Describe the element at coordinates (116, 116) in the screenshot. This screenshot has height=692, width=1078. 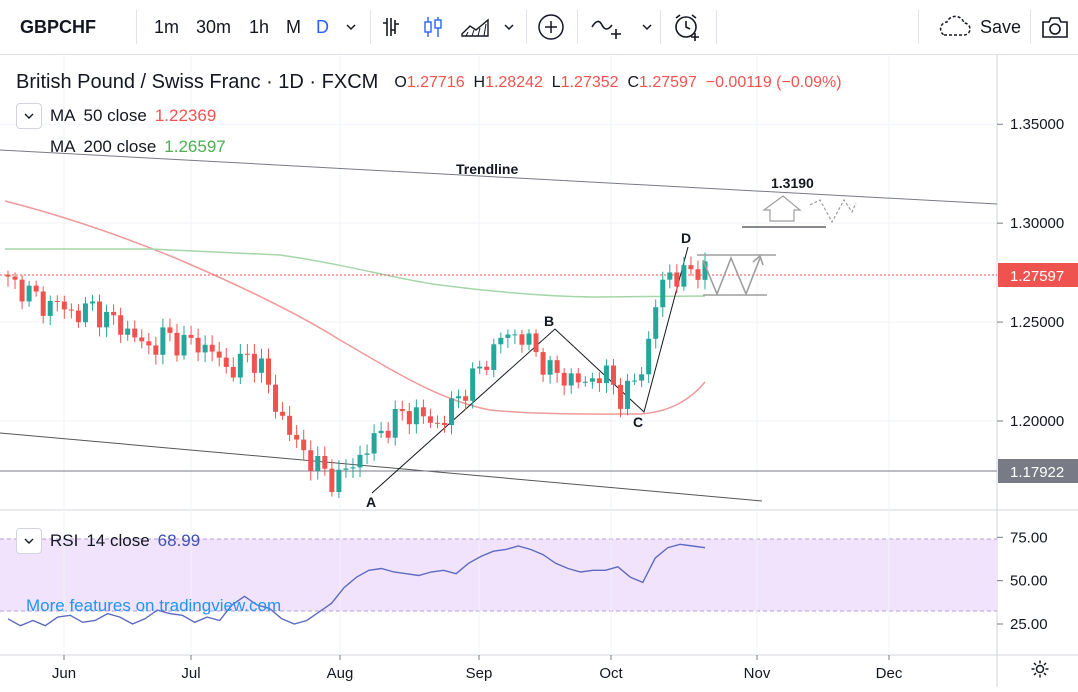
I see `ma50-legend: MA 50 close 1.22369` at that location.